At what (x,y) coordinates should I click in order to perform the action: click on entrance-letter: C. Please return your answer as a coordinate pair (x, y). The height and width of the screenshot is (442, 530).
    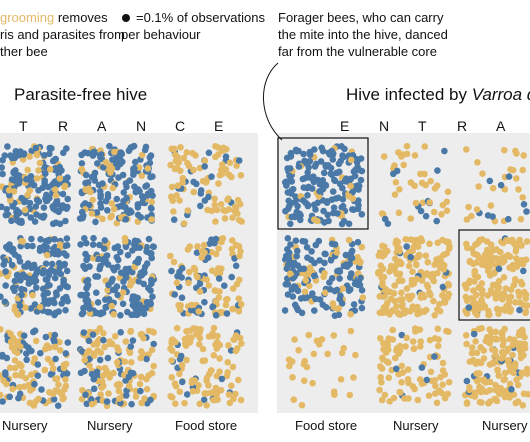
    Looking at the image, I should click on (180, 126).